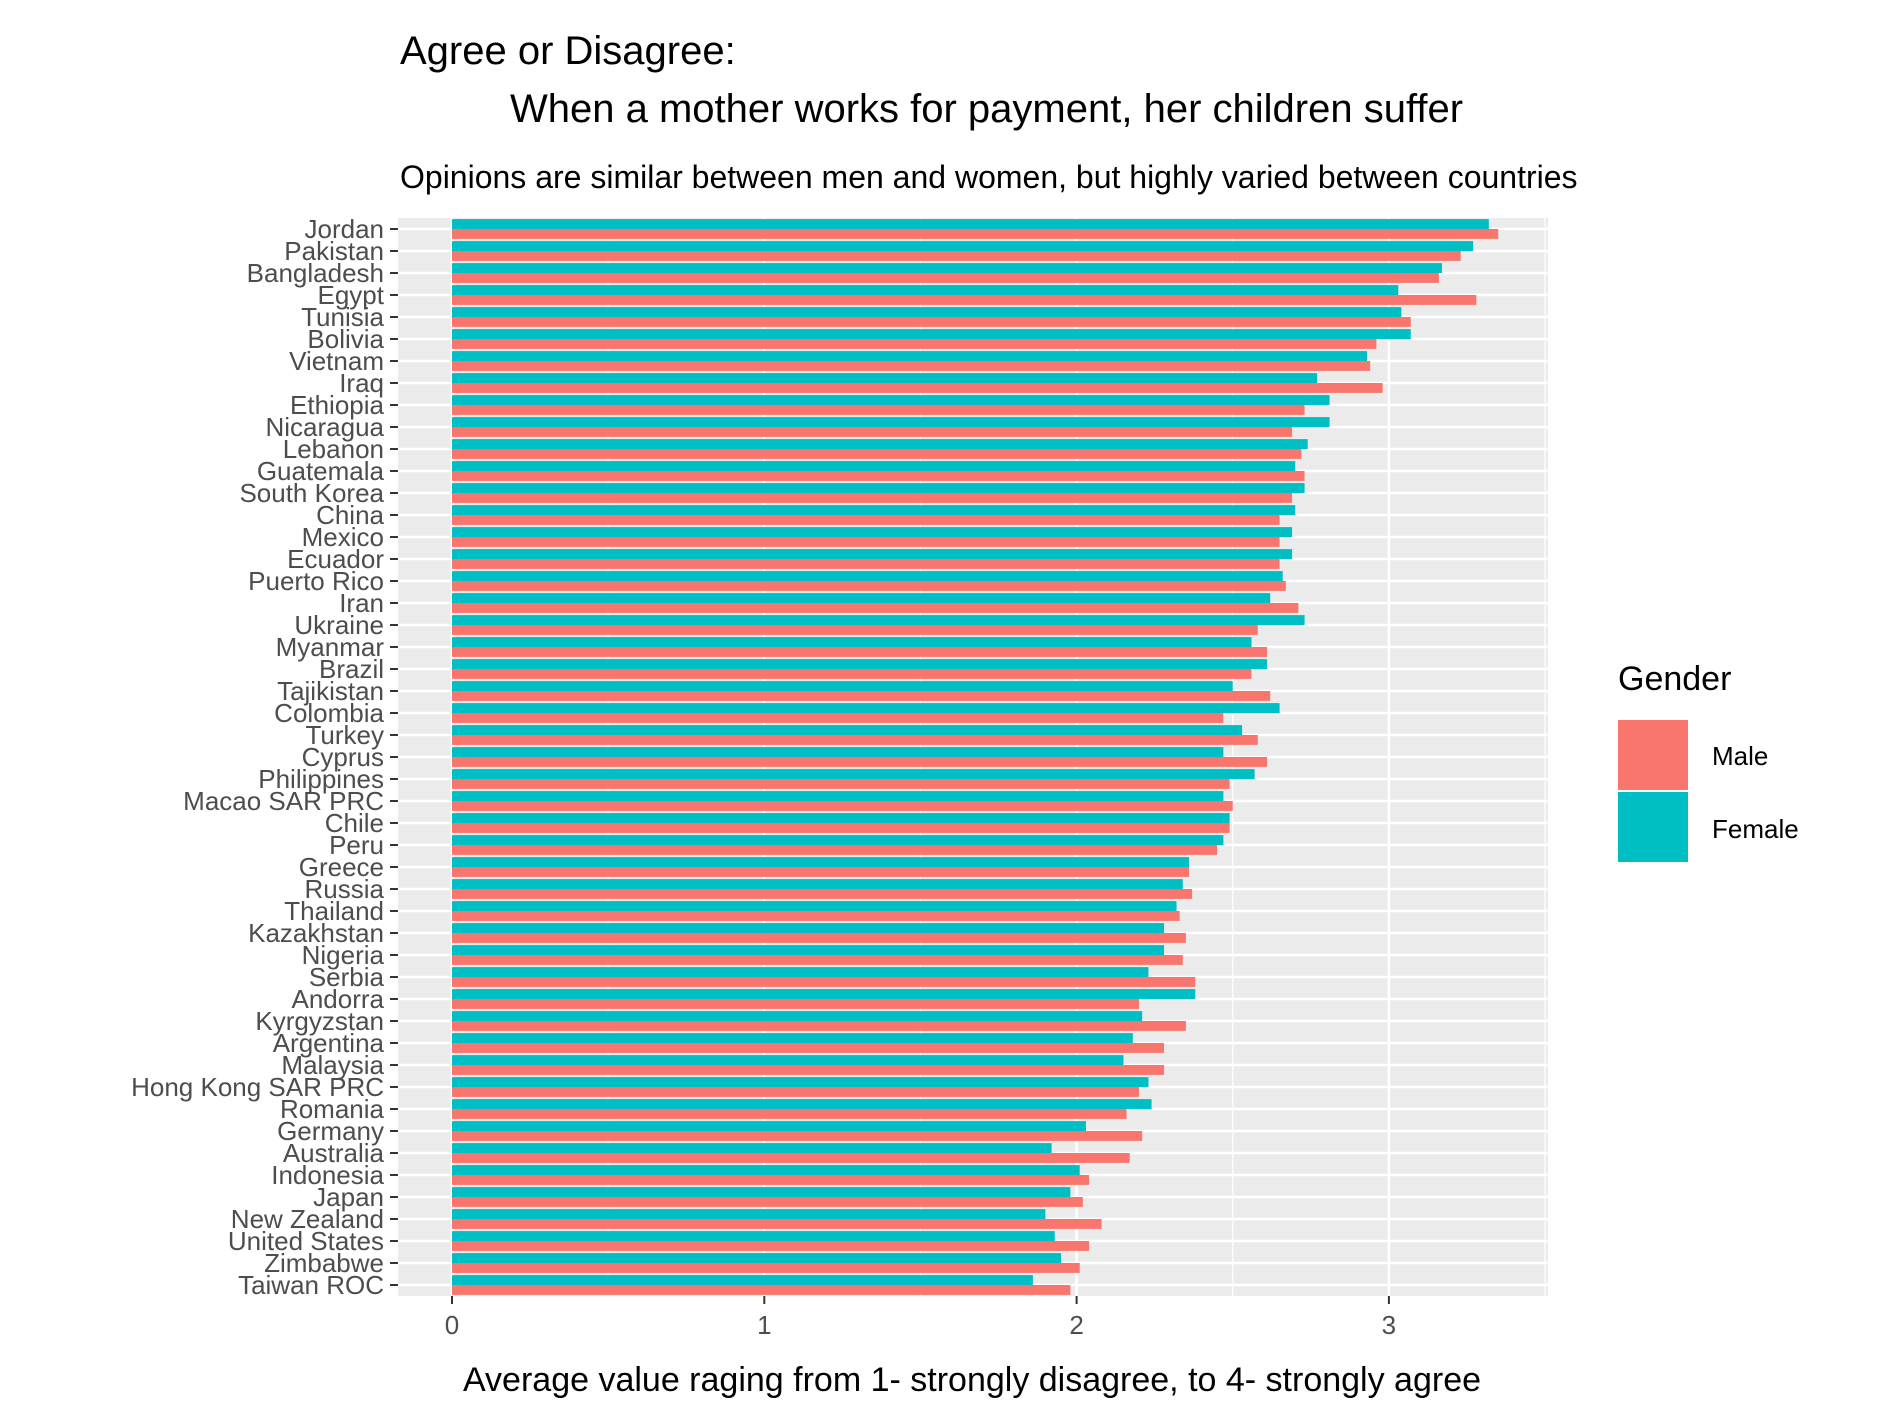  What do you see at coordinates (796, 1004) in the screenshot?
I see `bar-male-andorra` at bounding box center [796, 1004].